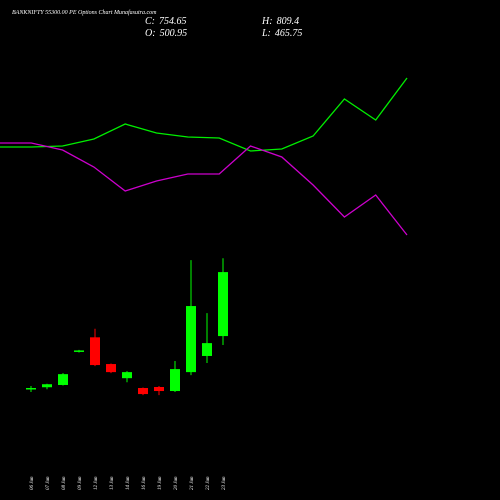 This screenshot has width=500, height=500. What do you see at coordinates (48, 483) in the screenshot?
I see `x-tick-label: 07 Jun` at bounding box center [48, 483].